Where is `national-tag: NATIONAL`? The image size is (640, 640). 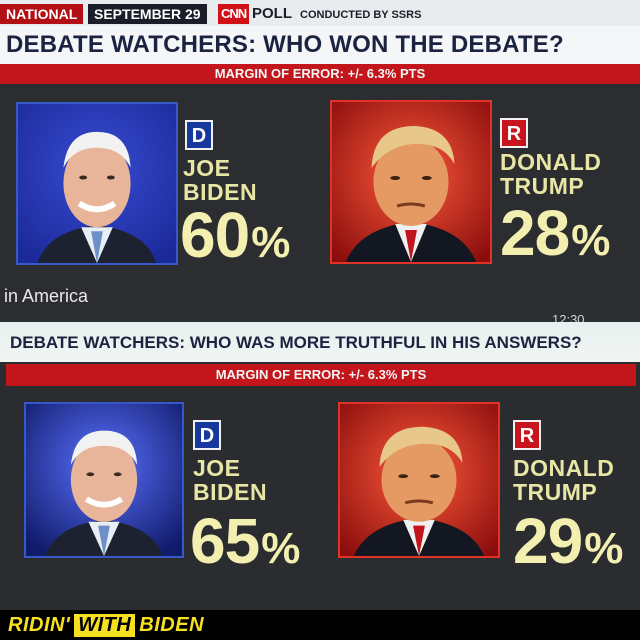 national-tag: NATIONAL is located at coordinates (42, 14).